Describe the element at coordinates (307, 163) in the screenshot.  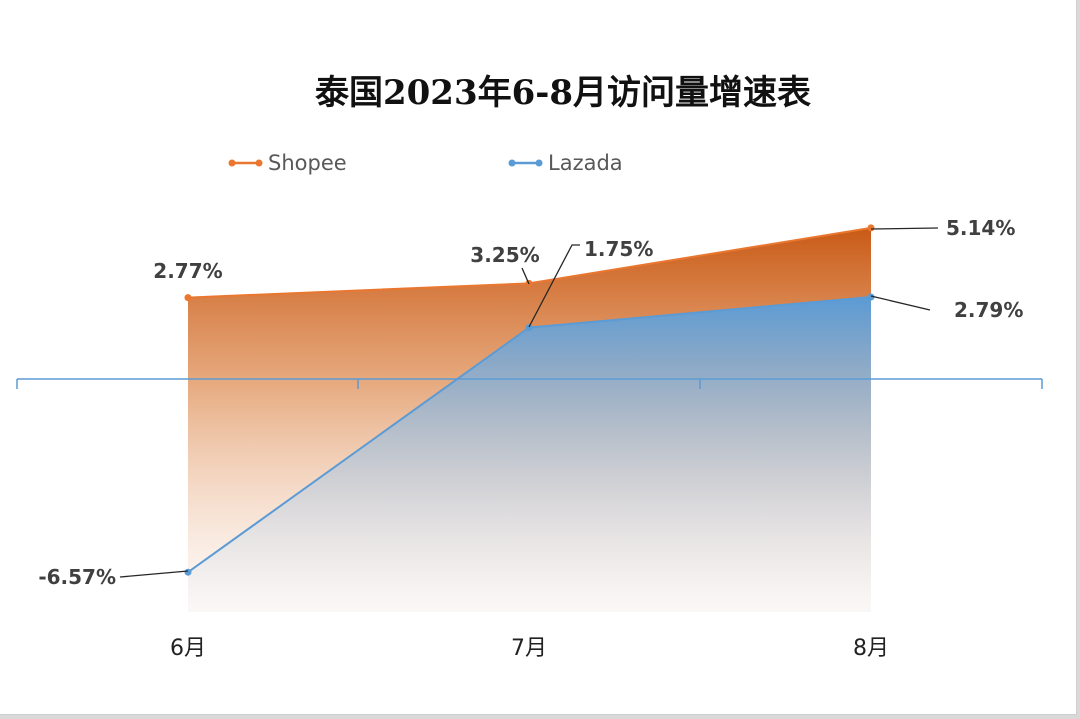
I see `legend-shopee-label: Shopee` at that location.